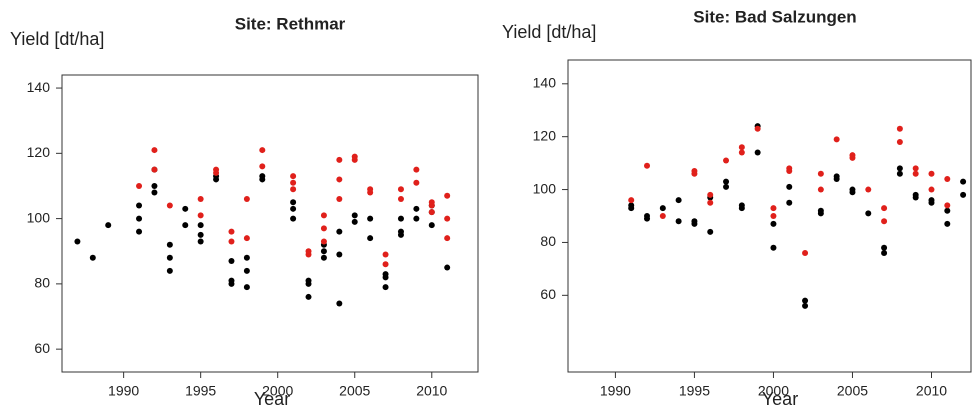 The image size is (972, 411). I want to click on y-tick-label: 100, so click(545, 188).